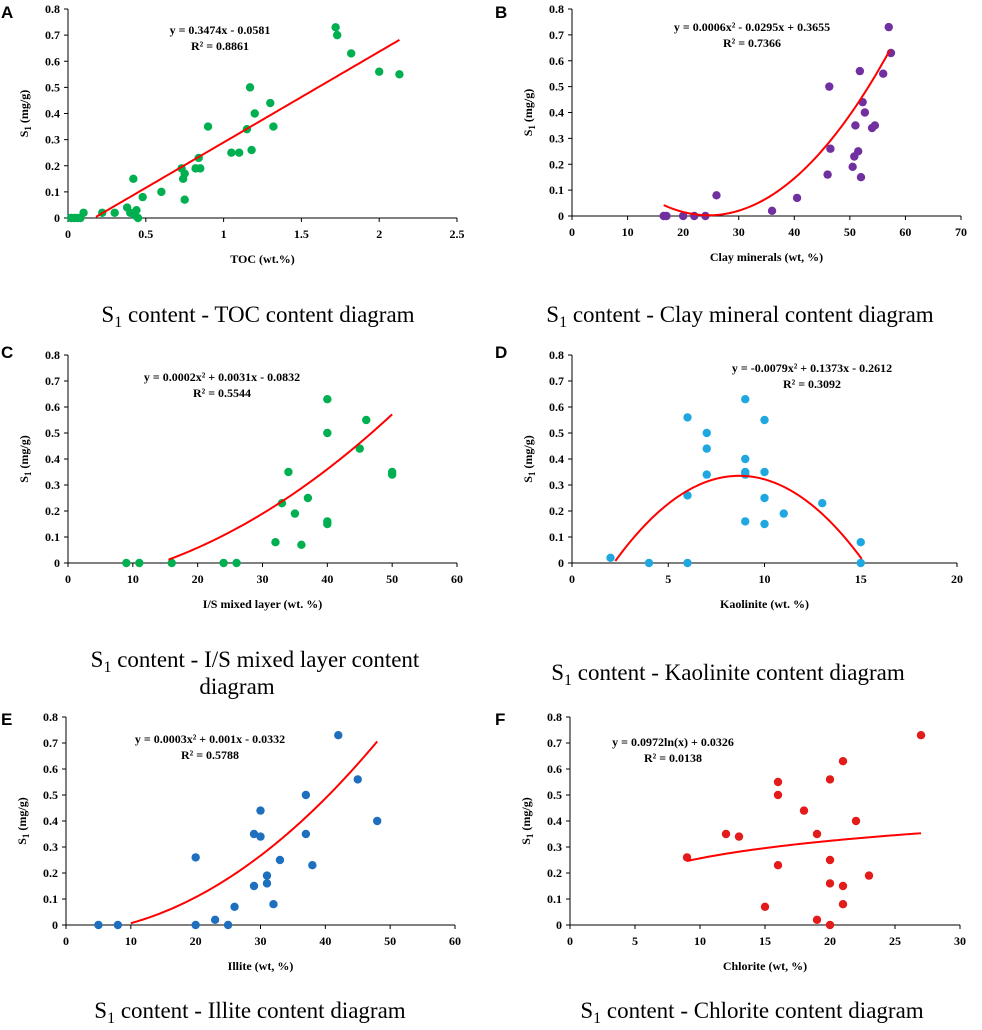 The width and height of the screenshot is (982, 1030). Describe the element at coordinates (668, 579) in the screenshot. I see `x-tick-label: 5` at that location.